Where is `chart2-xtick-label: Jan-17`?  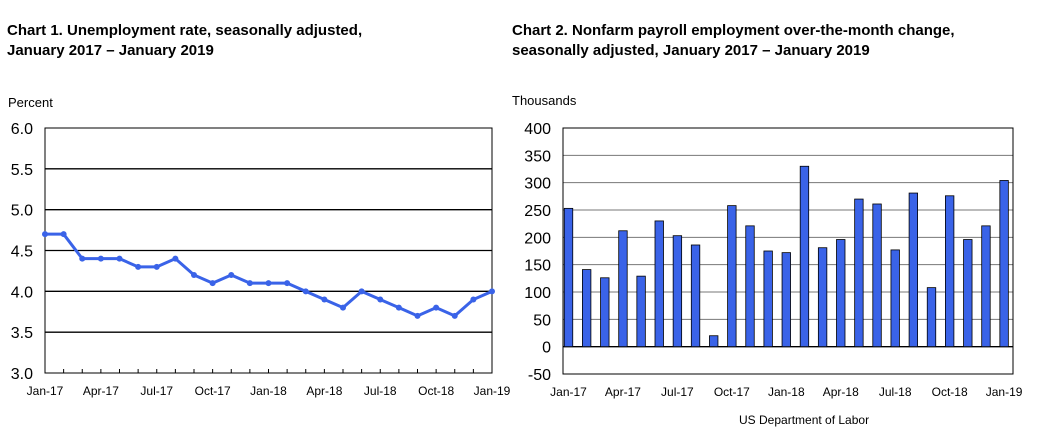 chart2-xtick-label: Jan-17 is located at coordinates (568, 392).